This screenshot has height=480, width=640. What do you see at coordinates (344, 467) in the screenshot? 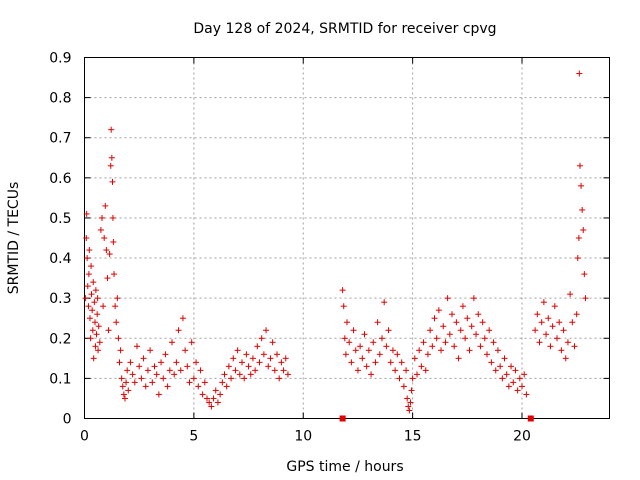
I see `x-axis-label: GPS time / hours` at bounding box center [344, 467].